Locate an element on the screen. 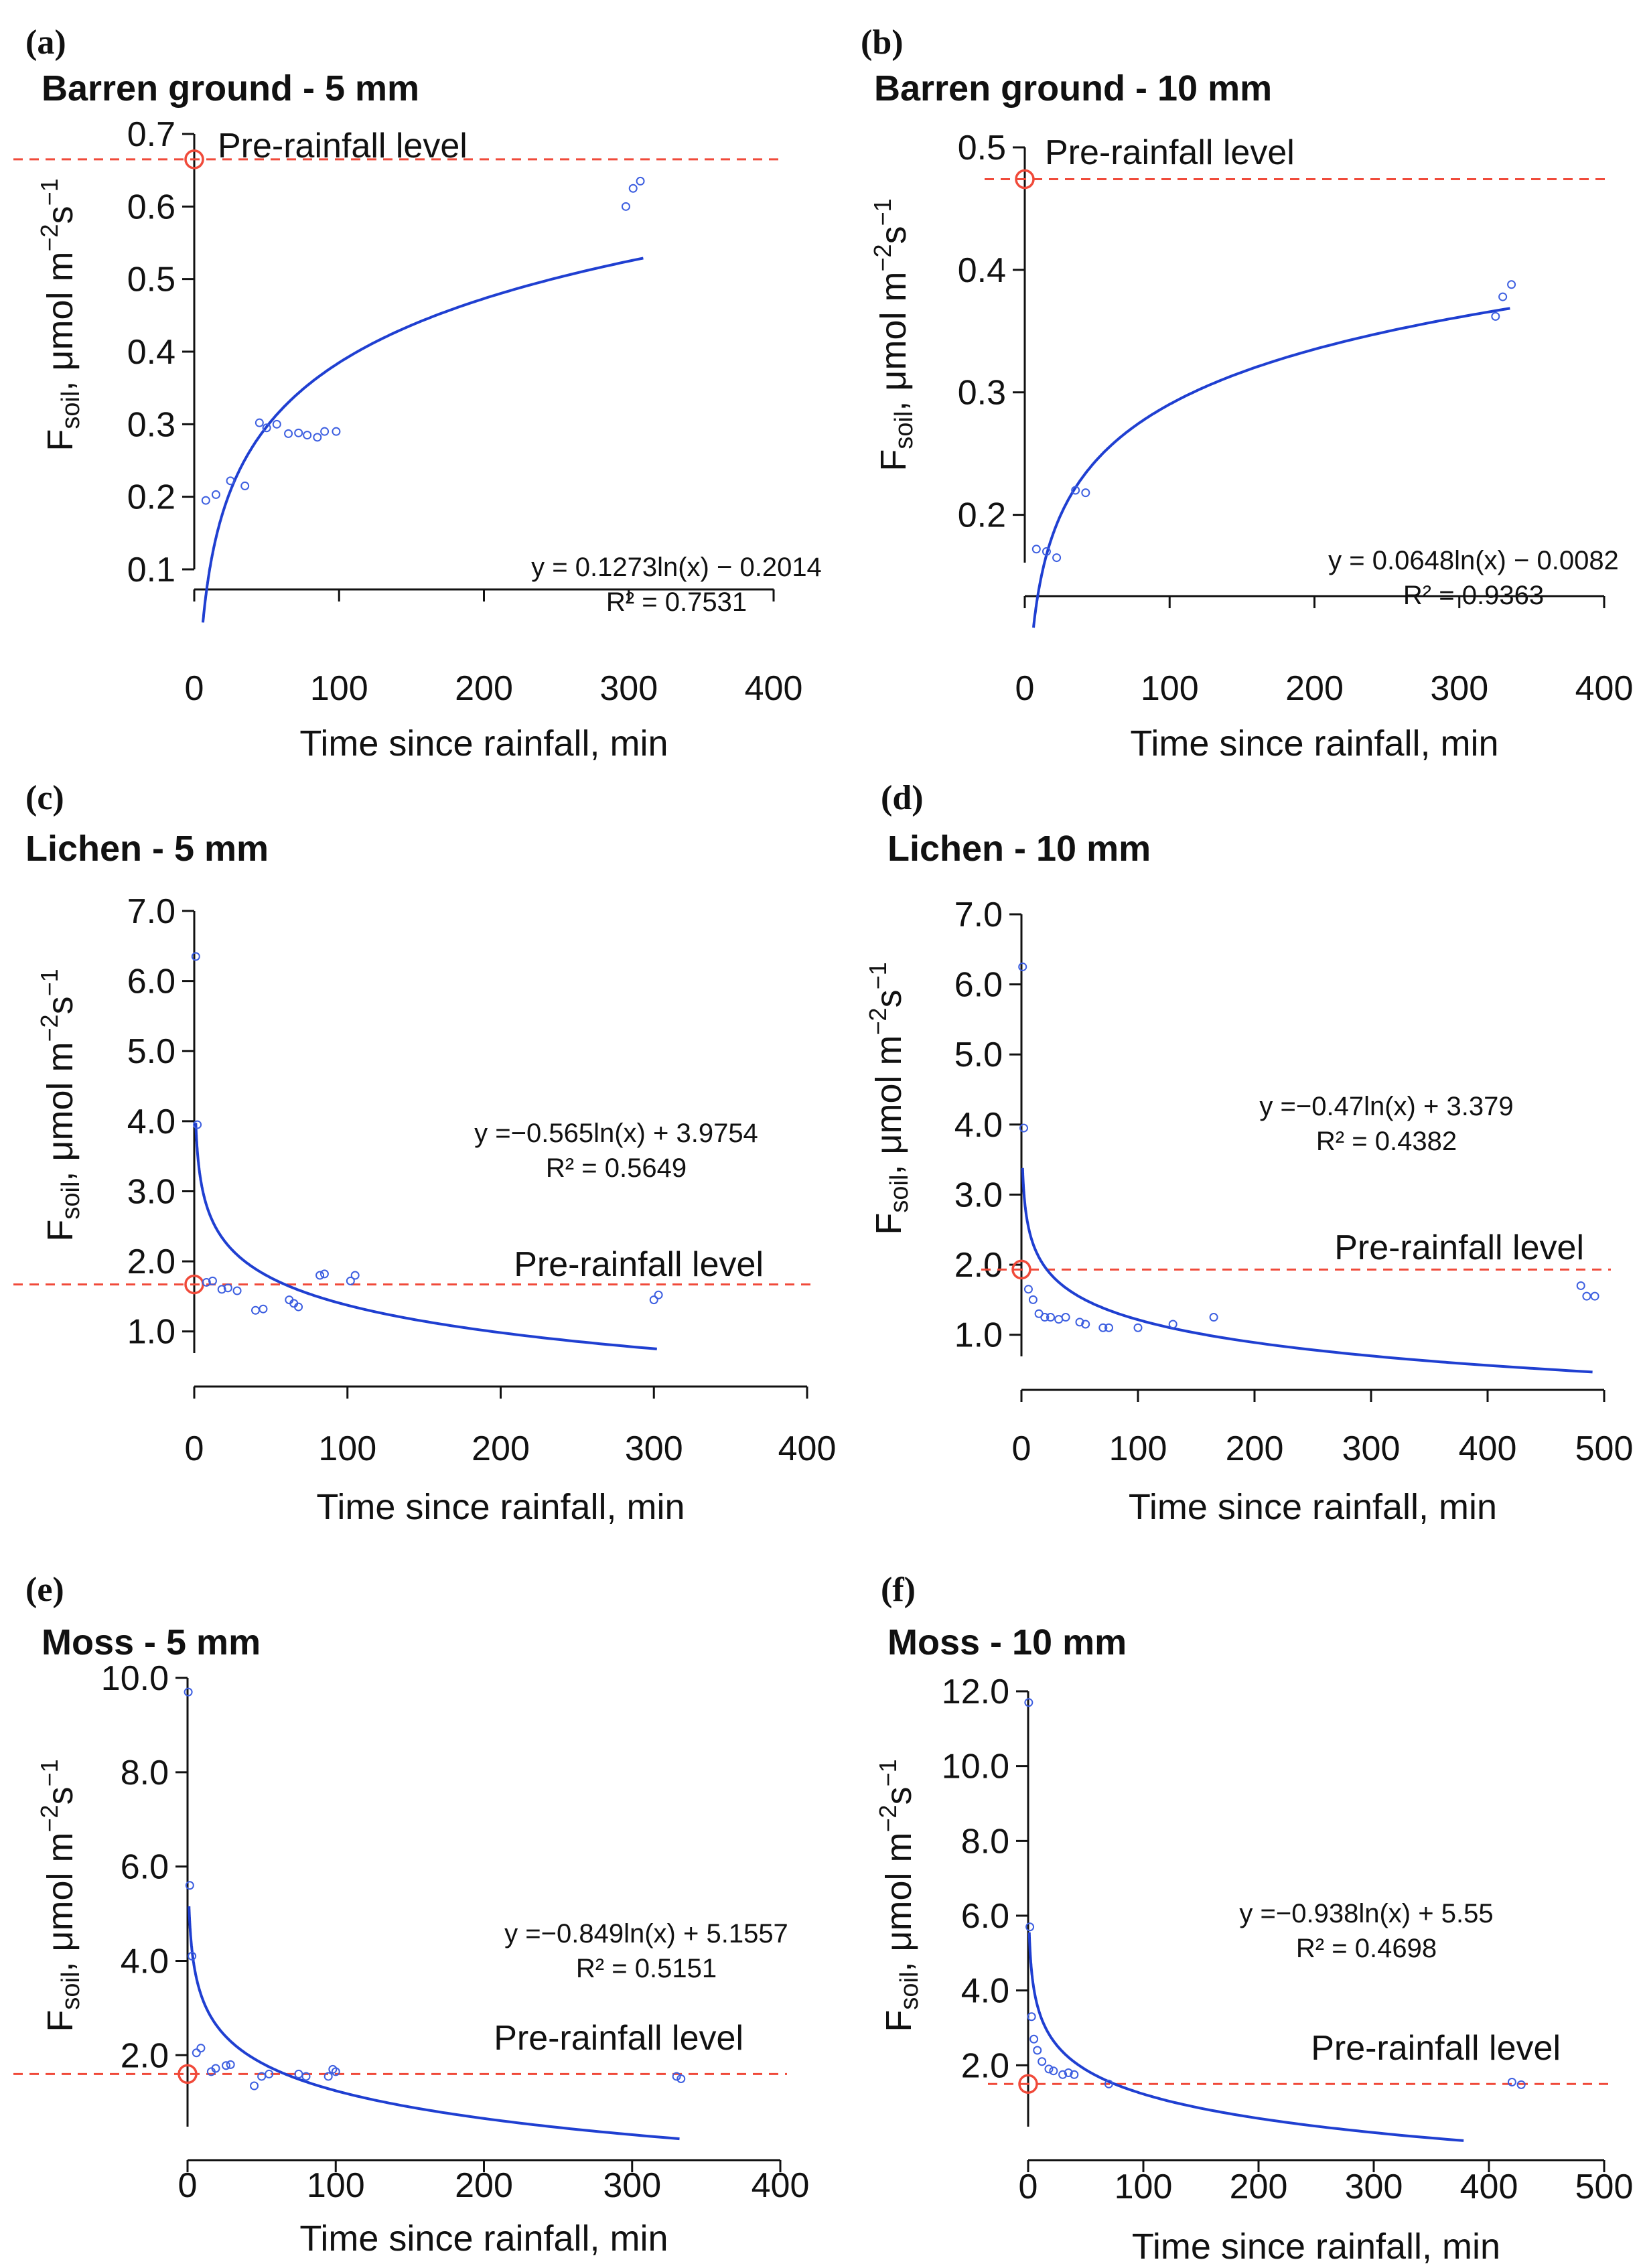 The height and width of the screenshot is (2268, 1643). fit-equation: y =−0.849ln(x) + 5.1557 is located at coordinates (646, 1934).